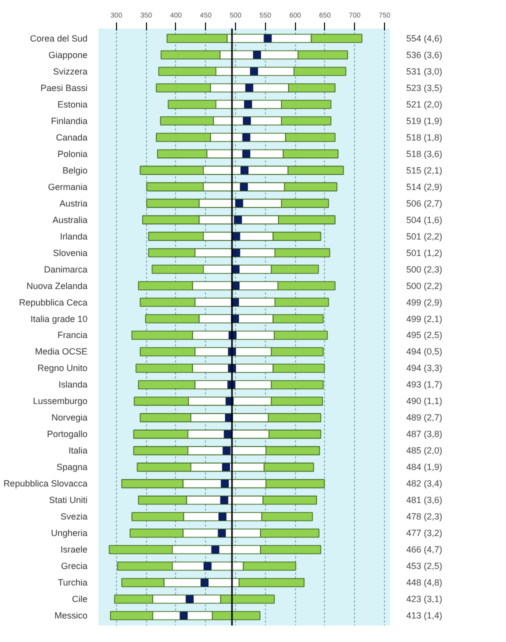  I want to click on y-tick-label: Paesi Bassi, so click(64, 87).